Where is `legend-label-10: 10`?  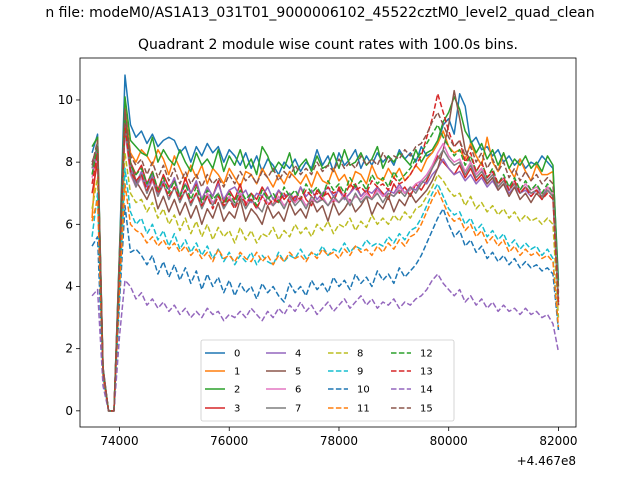
legend-label-10: 10 is located at coordinates (363, 390).